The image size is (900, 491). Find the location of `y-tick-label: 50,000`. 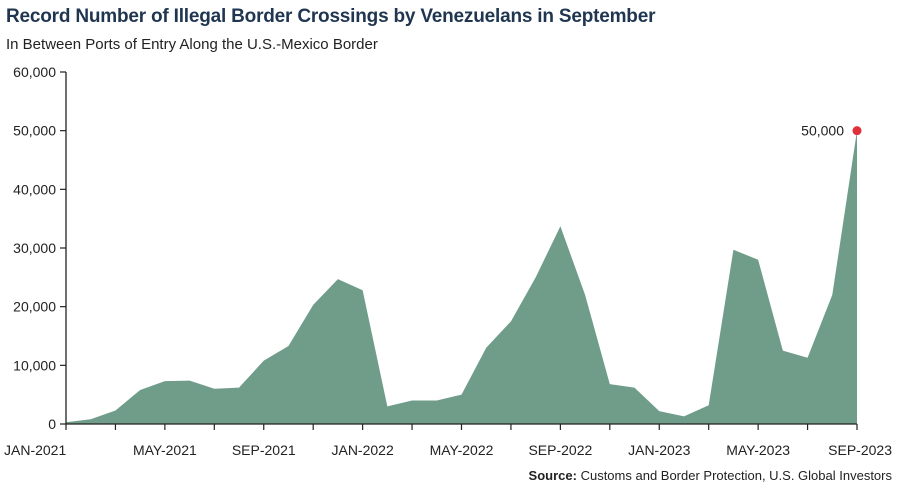

y-tick-label: 50,000 is located at coordinates (34, 131).